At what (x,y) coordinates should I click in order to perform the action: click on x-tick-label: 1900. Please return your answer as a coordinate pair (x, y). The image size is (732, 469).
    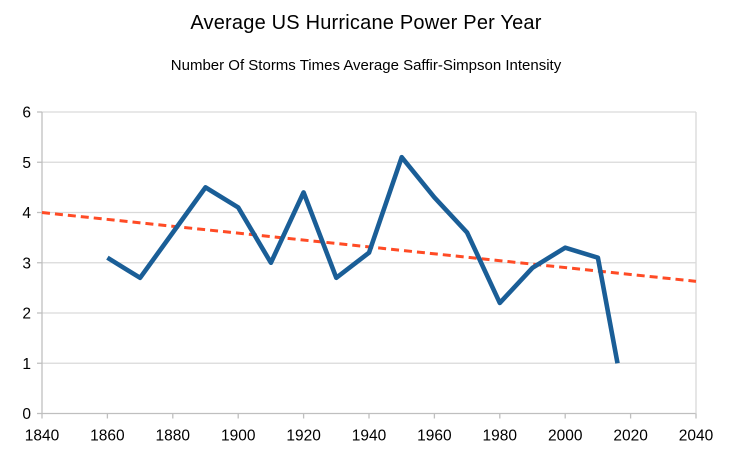
    Looking at the image, I should click on (238, 436).